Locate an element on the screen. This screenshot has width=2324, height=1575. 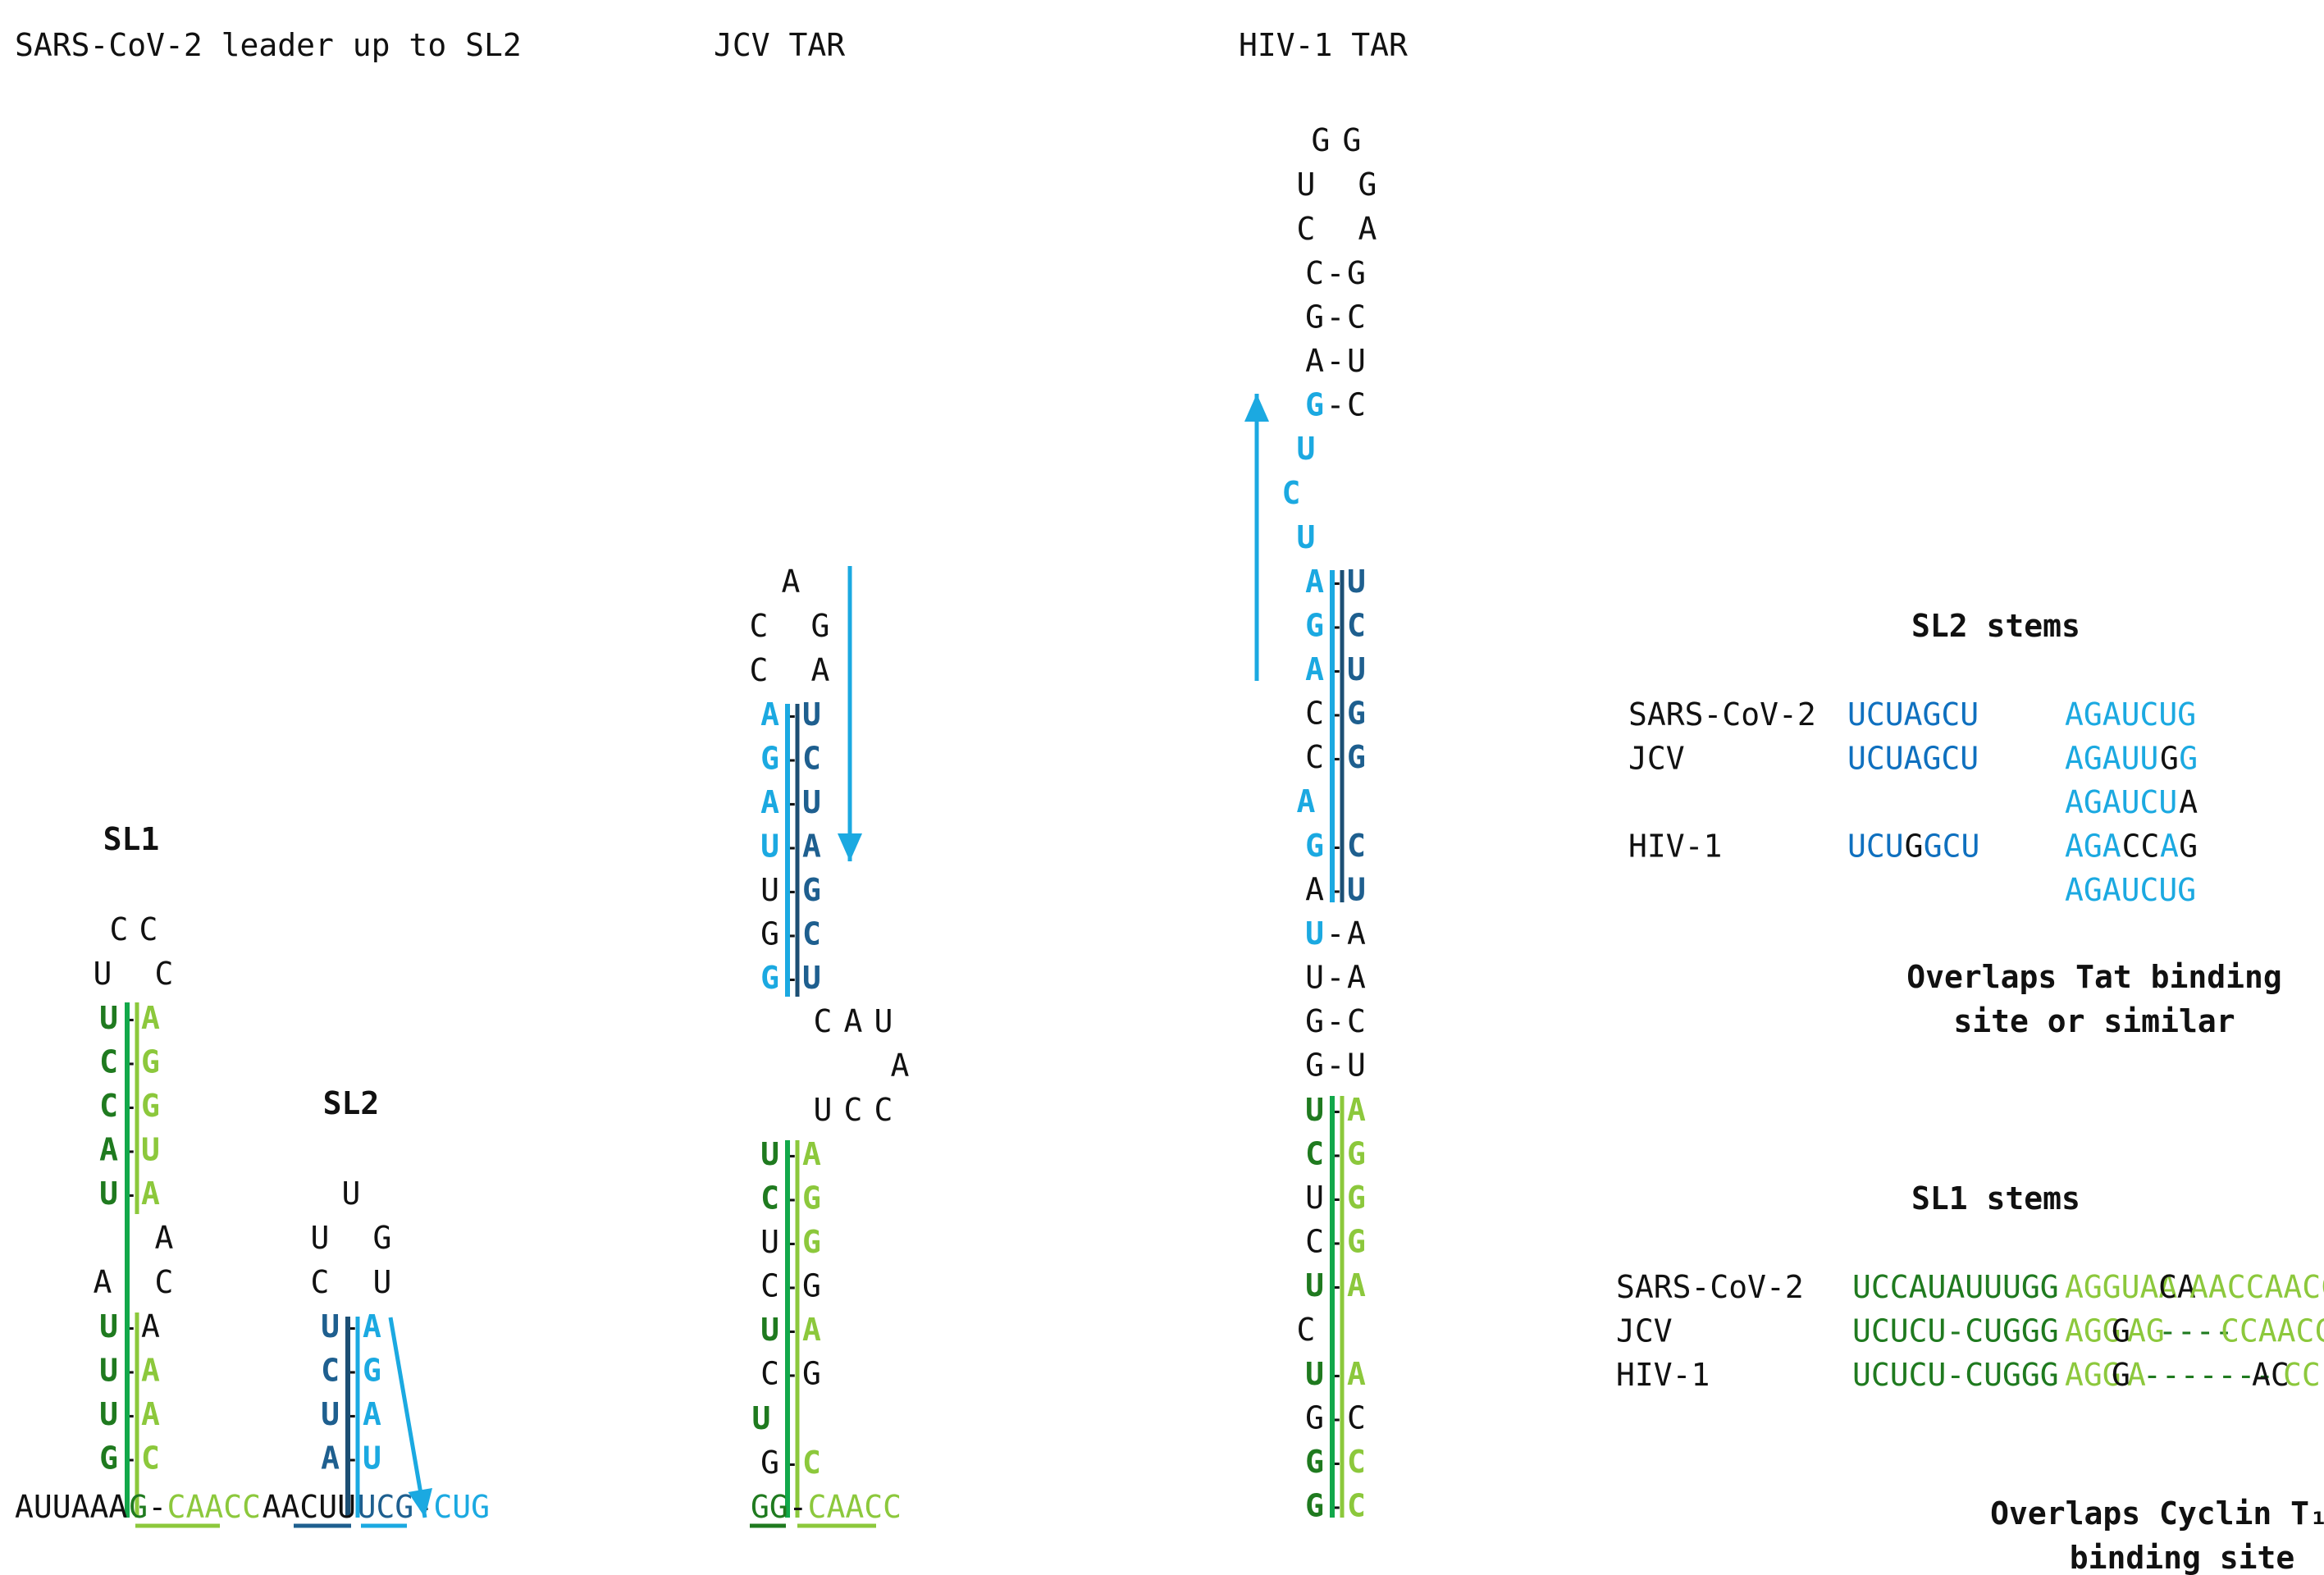
title-jcv-tar: JCV TAR is located at coordinates (779, 45).